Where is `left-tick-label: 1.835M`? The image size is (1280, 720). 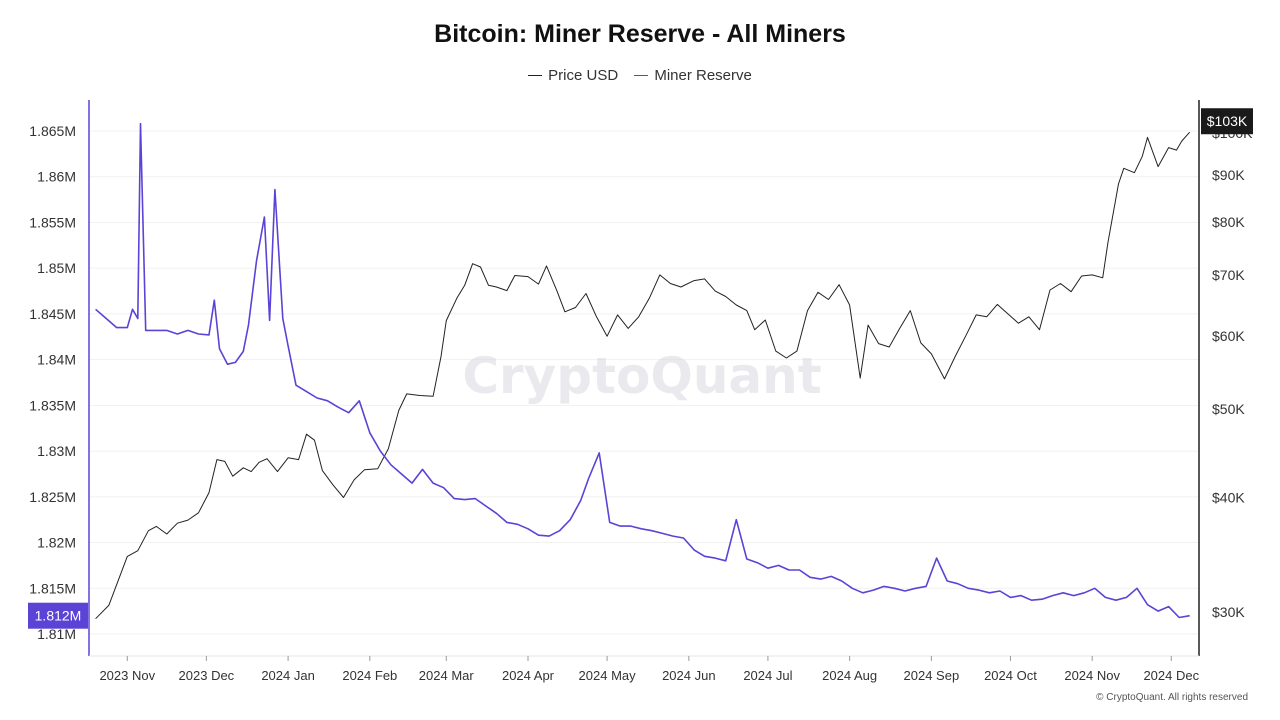 left-tick-label: 1.835M is located at coordinates (52, 405).